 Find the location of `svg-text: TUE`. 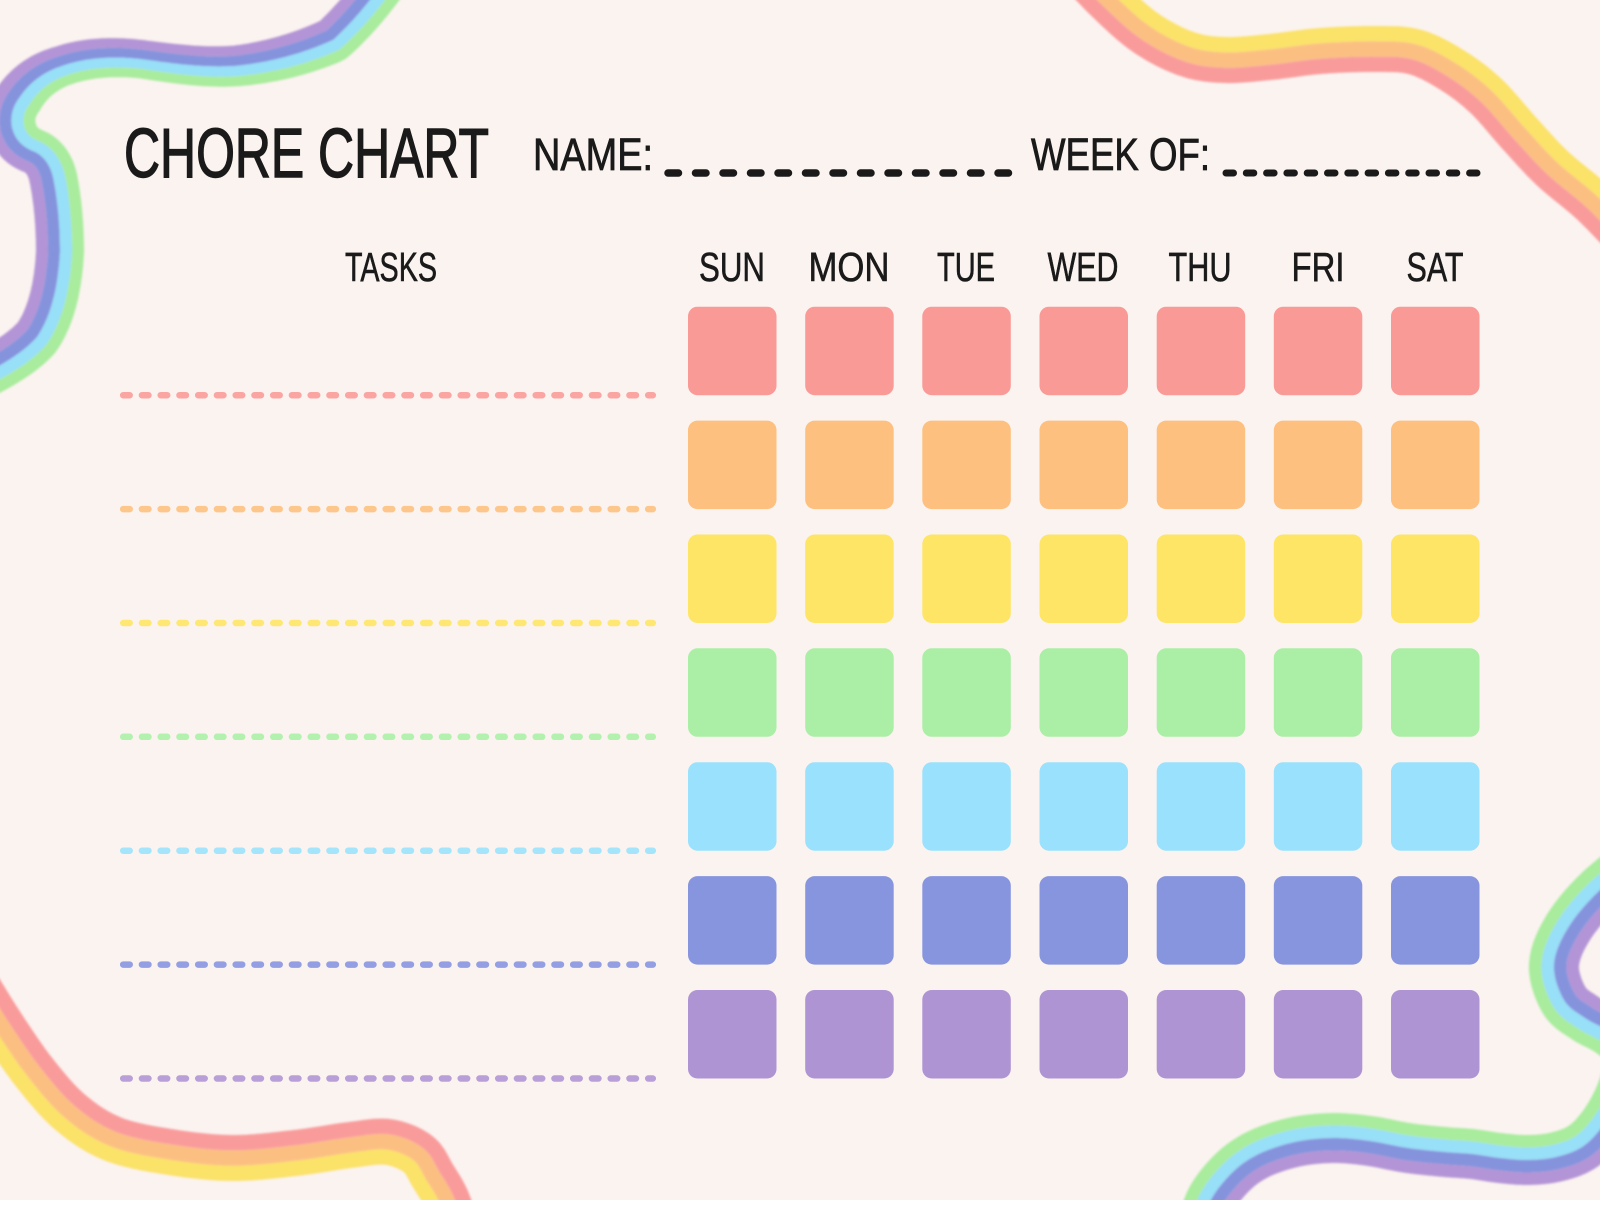

svg-text: TUE is located at coordinates (966, 267).